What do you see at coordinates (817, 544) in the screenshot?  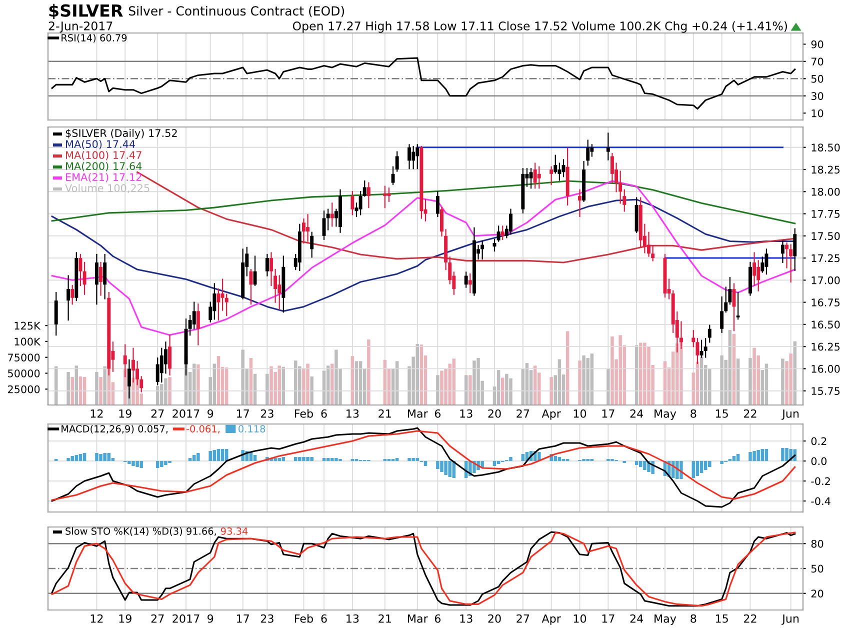 I see `y-tick-label: 80` at bounding box center [817, 544].